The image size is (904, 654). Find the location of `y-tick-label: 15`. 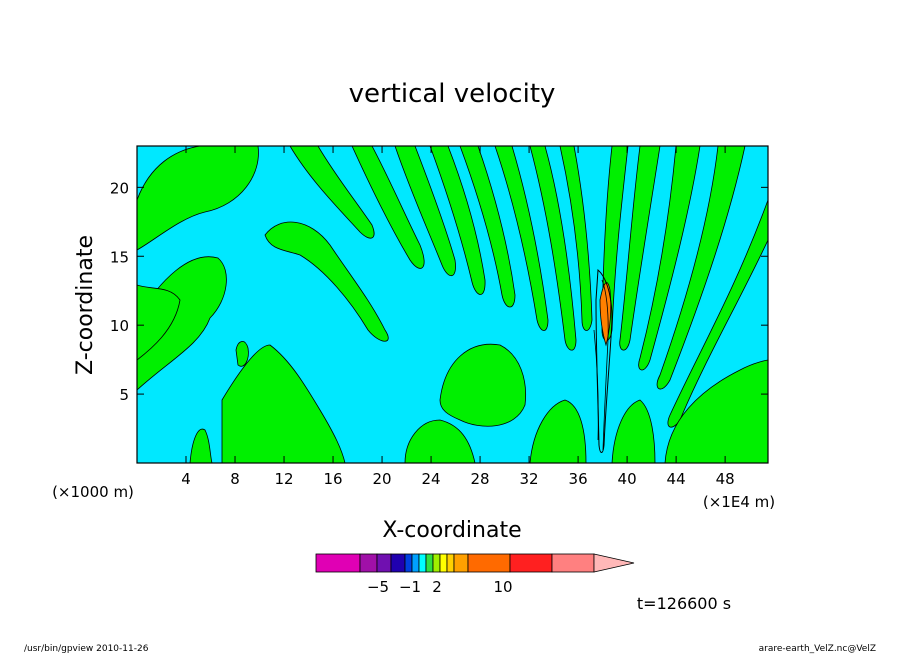

y-tick-label: 15 is located at coordinates (119, 257).